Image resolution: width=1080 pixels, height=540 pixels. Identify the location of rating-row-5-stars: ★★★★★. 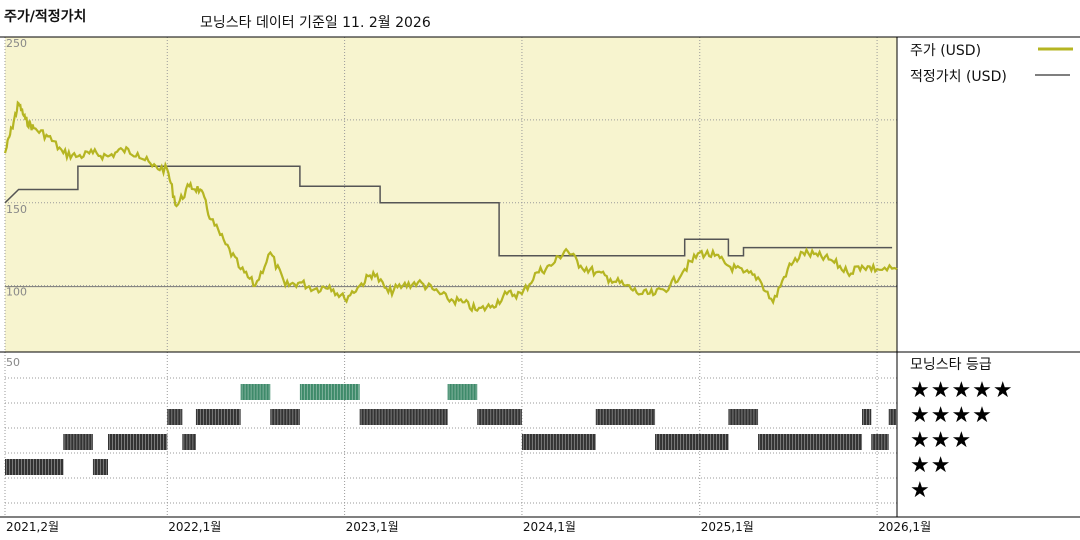
(962, 390).